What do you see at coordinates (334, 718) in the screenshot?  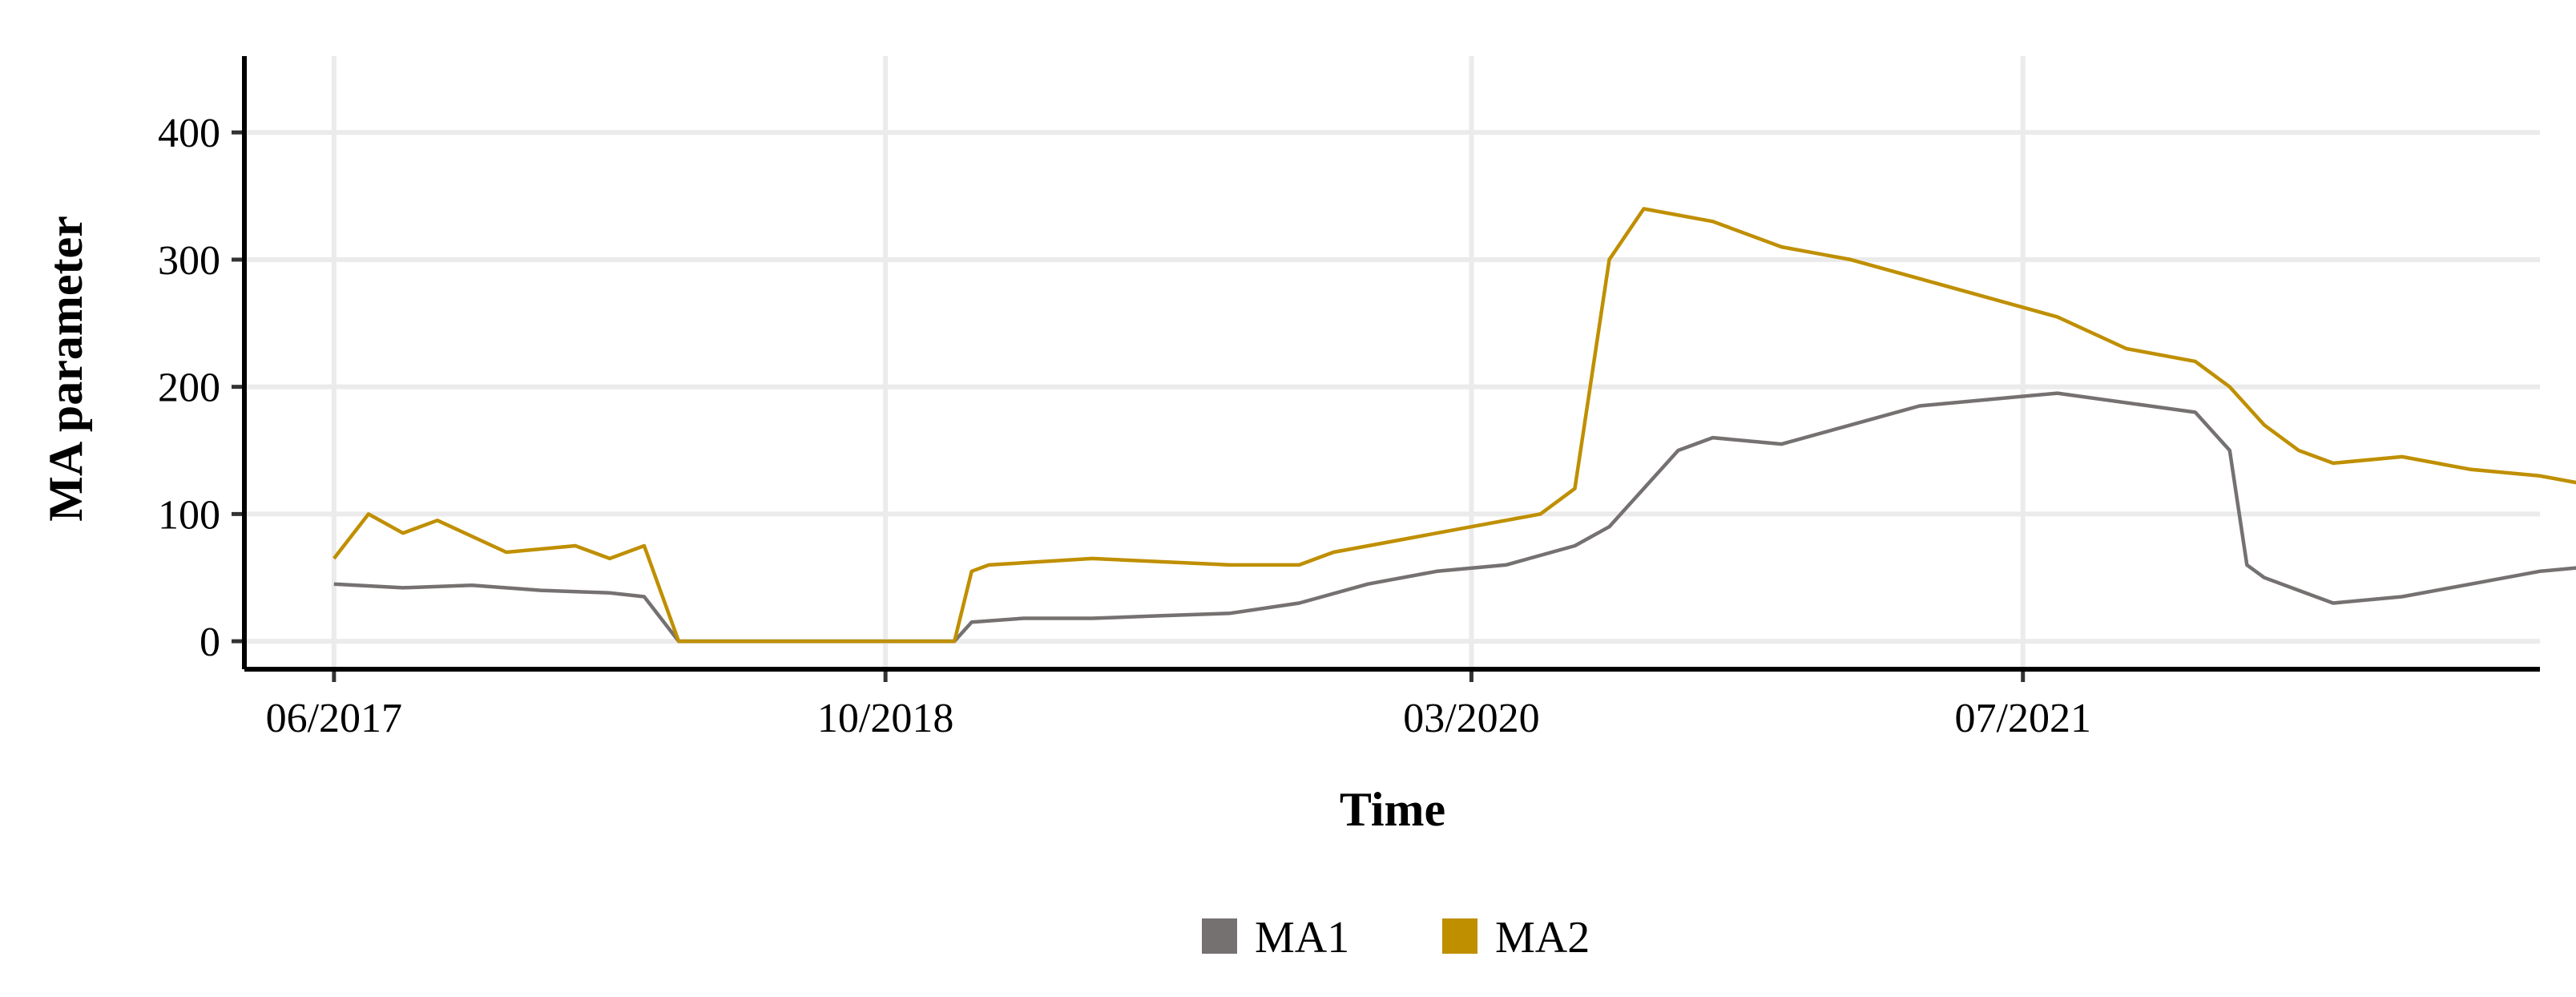 I see `x-tick-label: 06/2017` at bounding box center [334, 718].